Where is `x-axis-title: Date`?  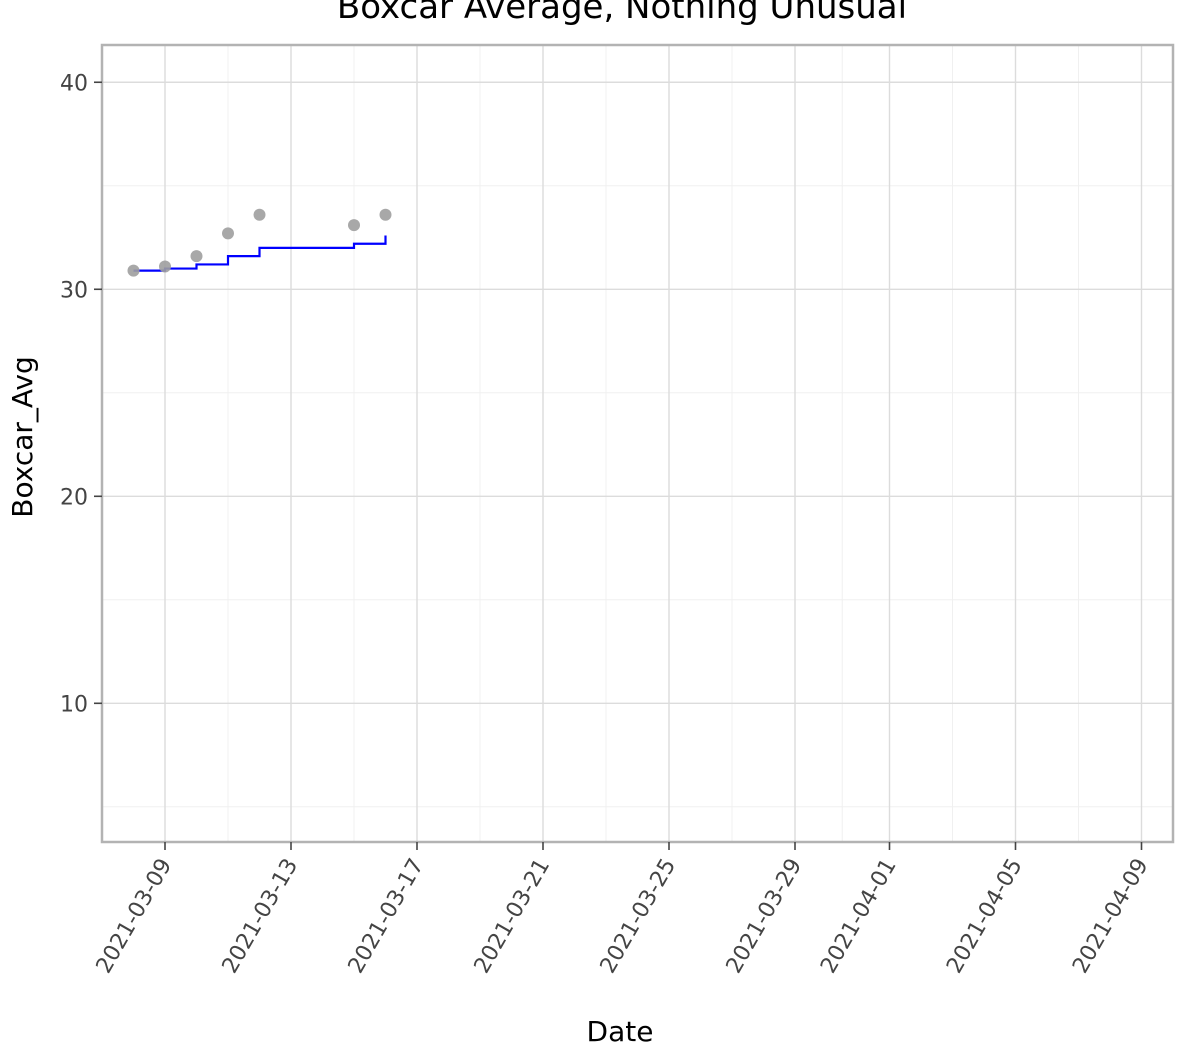
x-axis-title: Date is located at coordinates (620, 1031).